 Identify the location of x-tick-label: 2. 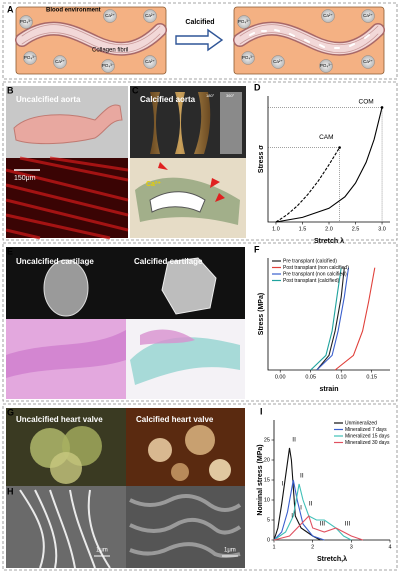
(312, 547).